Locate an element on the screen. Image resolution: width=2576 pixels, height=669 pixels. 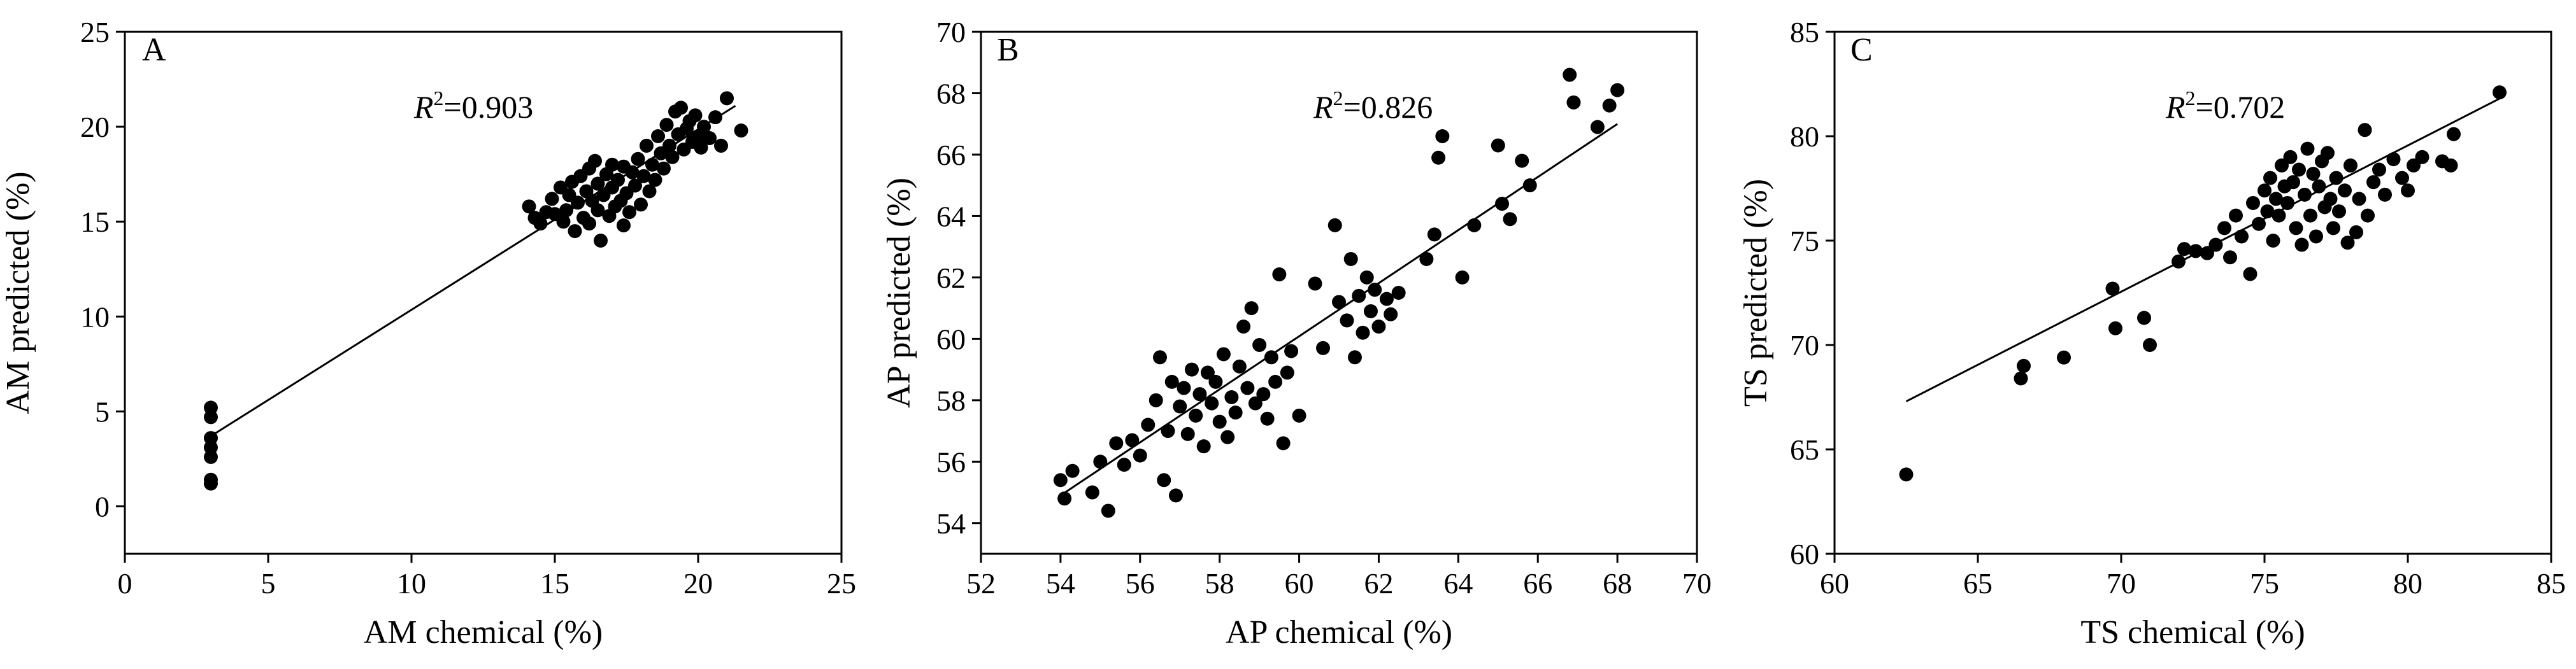
x-tick-label: 62 is located at coordinates (1379, 583).